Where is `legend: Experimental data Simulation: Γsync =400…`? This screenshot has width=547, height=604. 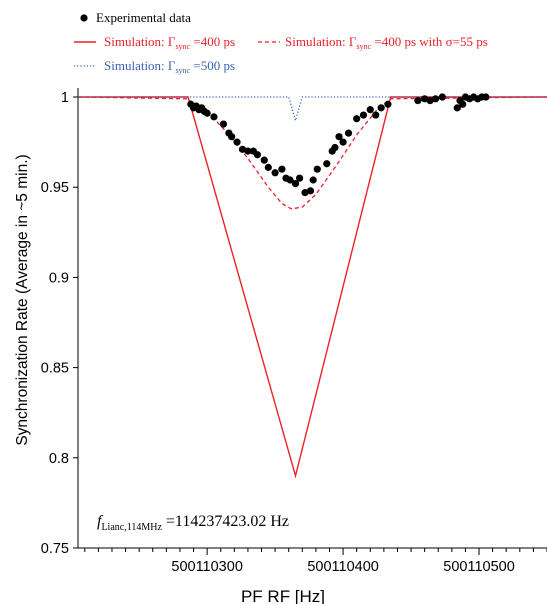
legend: Experimental data Simulation: Γsync =400… is located at coordinates (281, 42).